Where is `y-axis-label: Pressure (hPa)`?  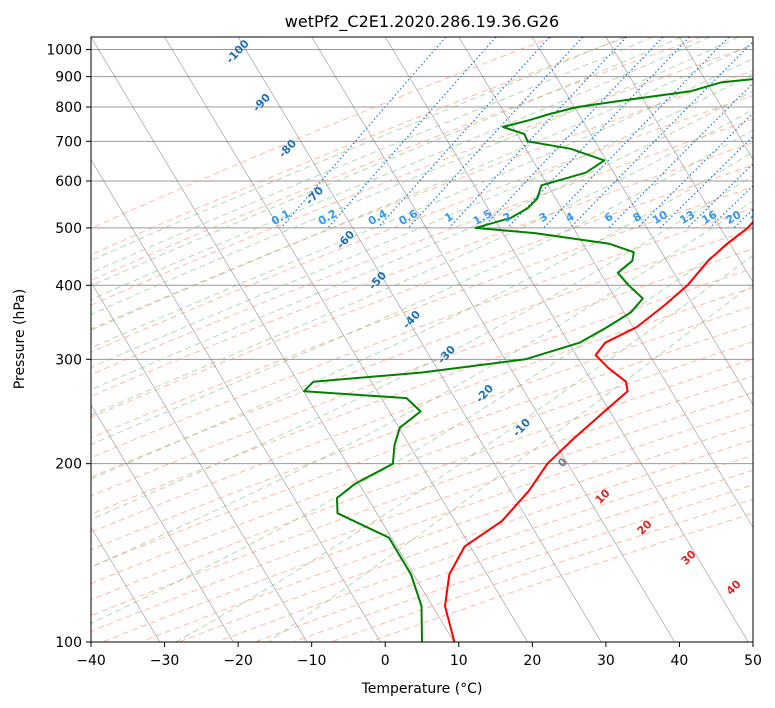
y-axis-label: Pressure (hPa) is located at coordinates (20, 339).